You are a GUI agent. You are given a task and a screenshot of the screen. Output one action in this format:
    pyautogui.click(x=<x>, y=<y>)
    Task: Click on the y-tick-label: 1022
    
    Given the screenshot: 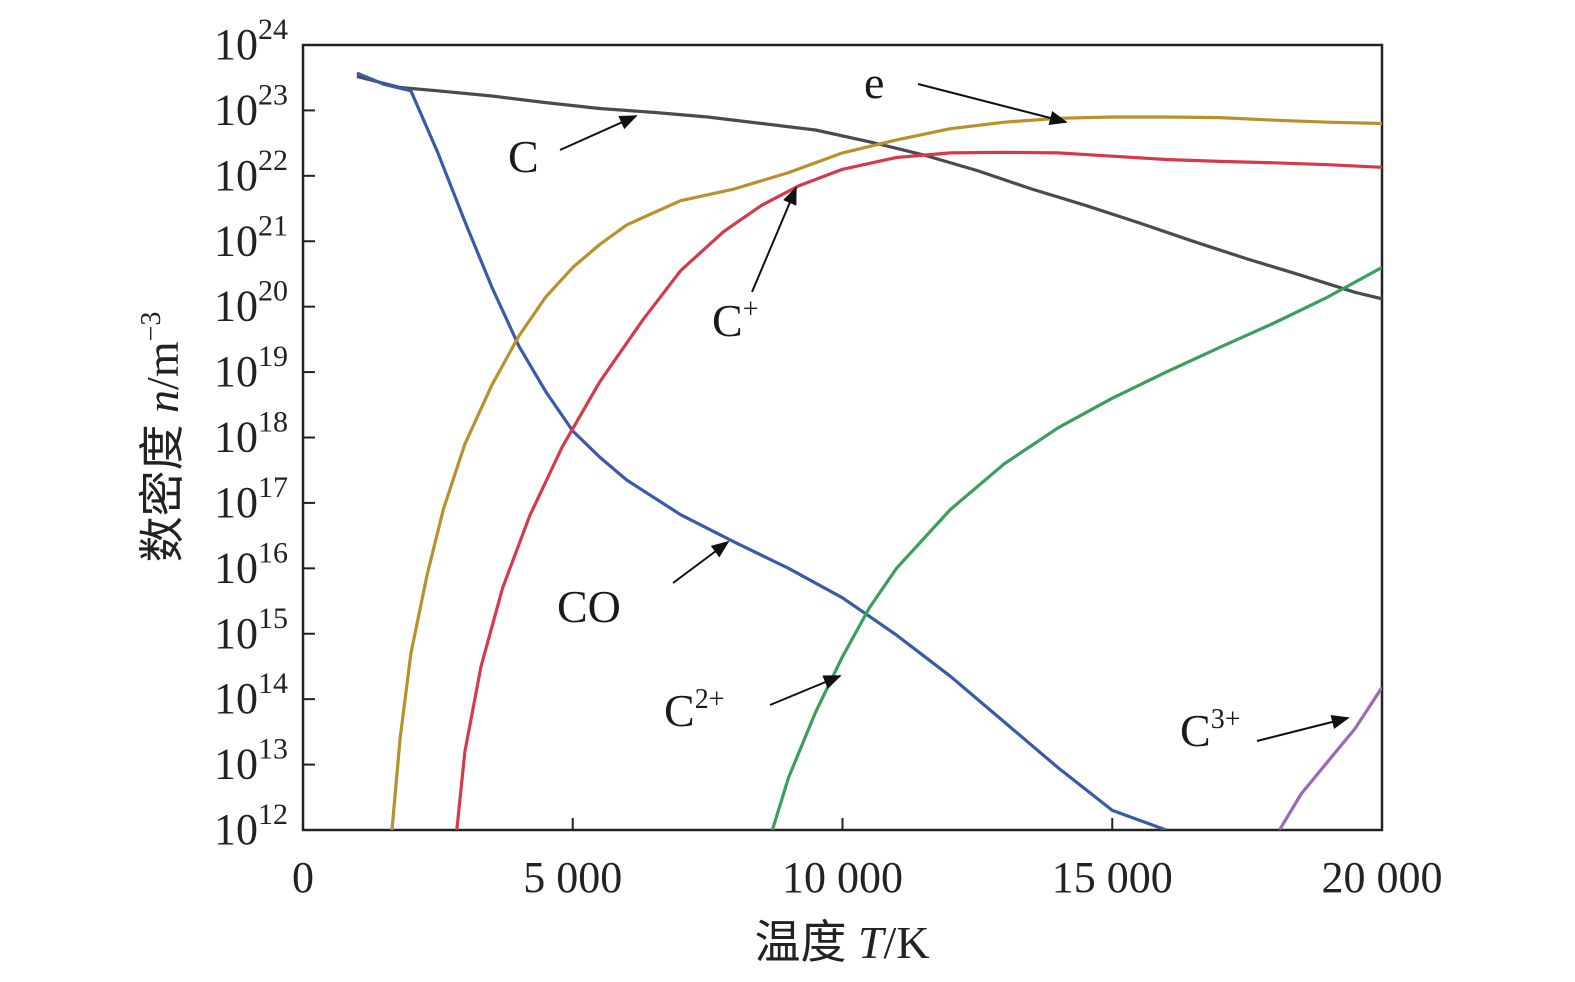 What is the action you would take?
    pyautogui.click(x=251, y=172)
    